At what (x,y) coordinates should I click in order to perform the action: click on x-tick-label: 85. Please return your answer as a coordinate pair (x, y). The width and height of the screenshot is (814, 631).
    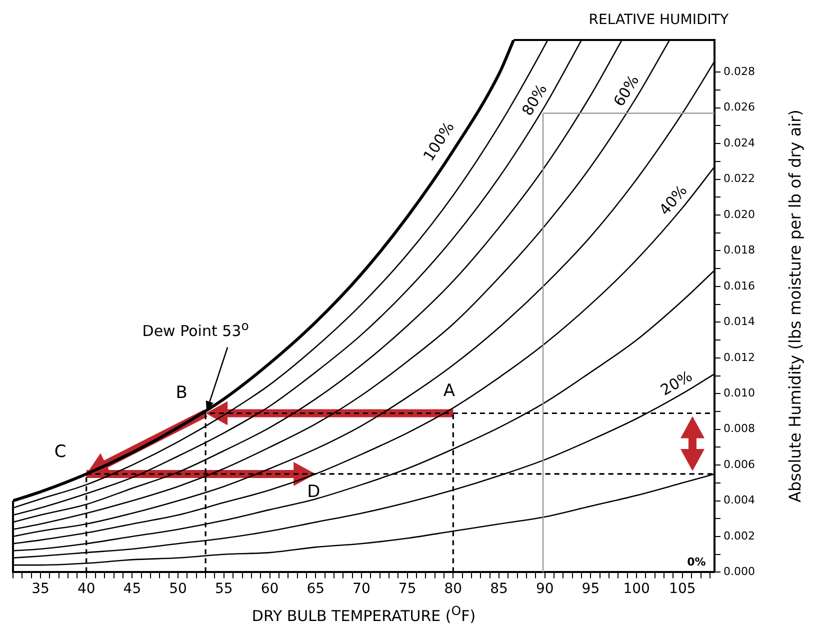
    Looking at the image, I should click on (499, 589).